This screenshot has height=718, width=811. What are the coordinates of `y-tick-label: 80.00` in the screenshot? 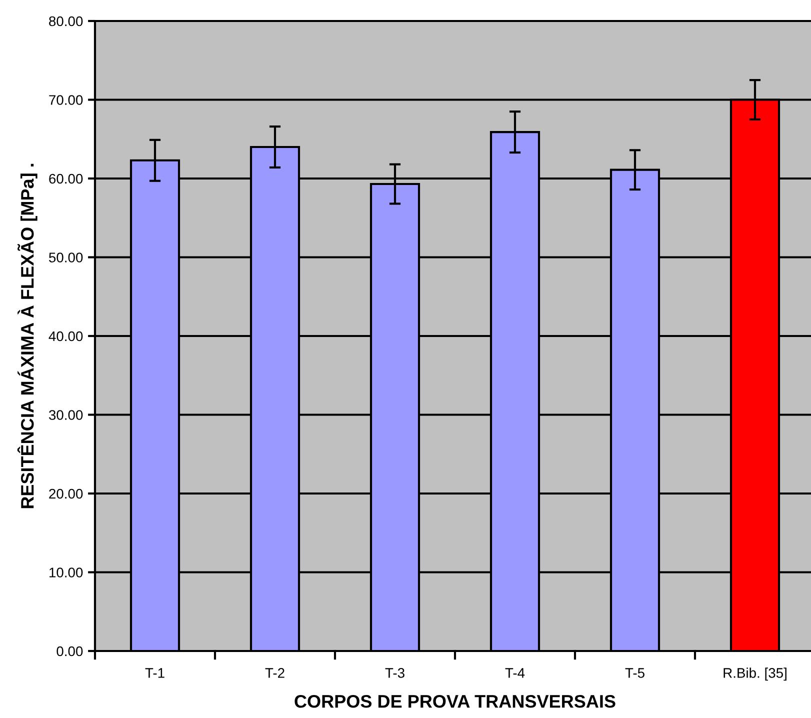 It's located at (66, 21).